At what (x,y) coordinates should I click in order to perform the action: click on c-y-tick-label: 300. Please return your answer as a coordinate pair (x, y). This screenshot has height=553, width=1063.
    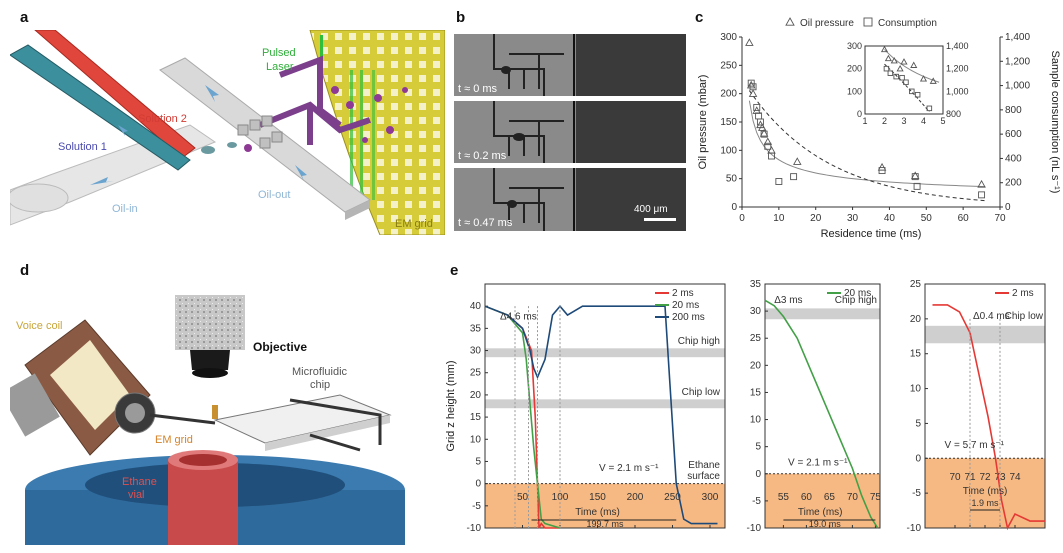
    Looking at the image, I should click on (728, 37).